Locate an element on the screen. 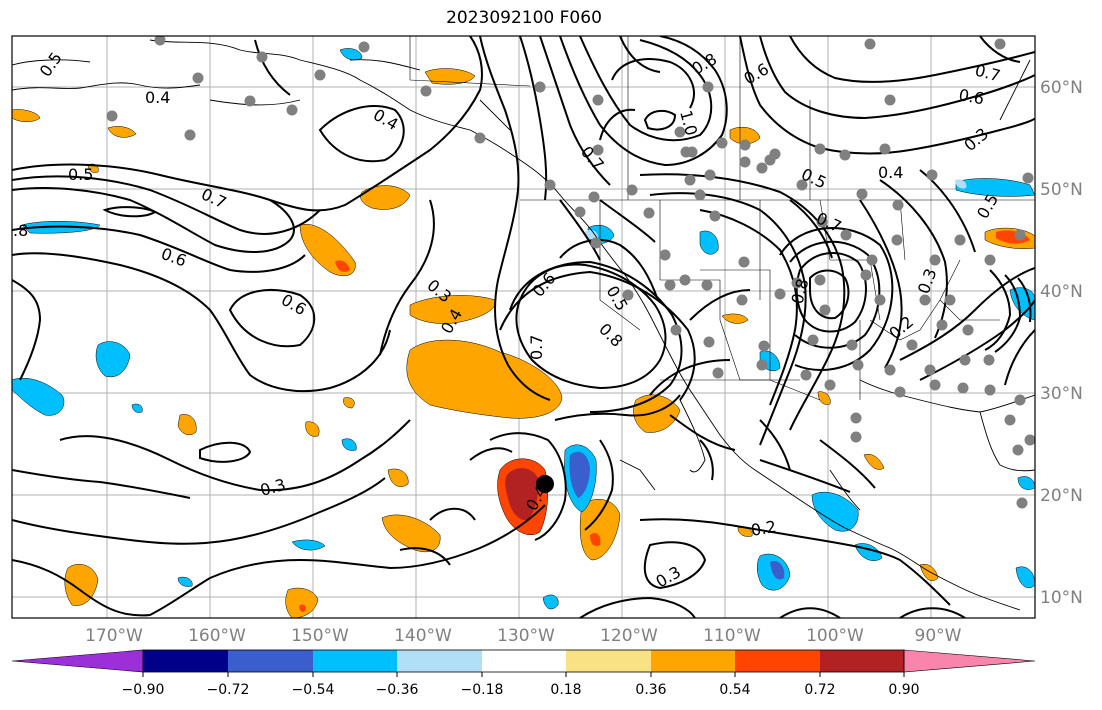 The height and width of the screenshot is (710, 1102). colorbar-tick-label: 0.72 is located at coordinates (819, 690).